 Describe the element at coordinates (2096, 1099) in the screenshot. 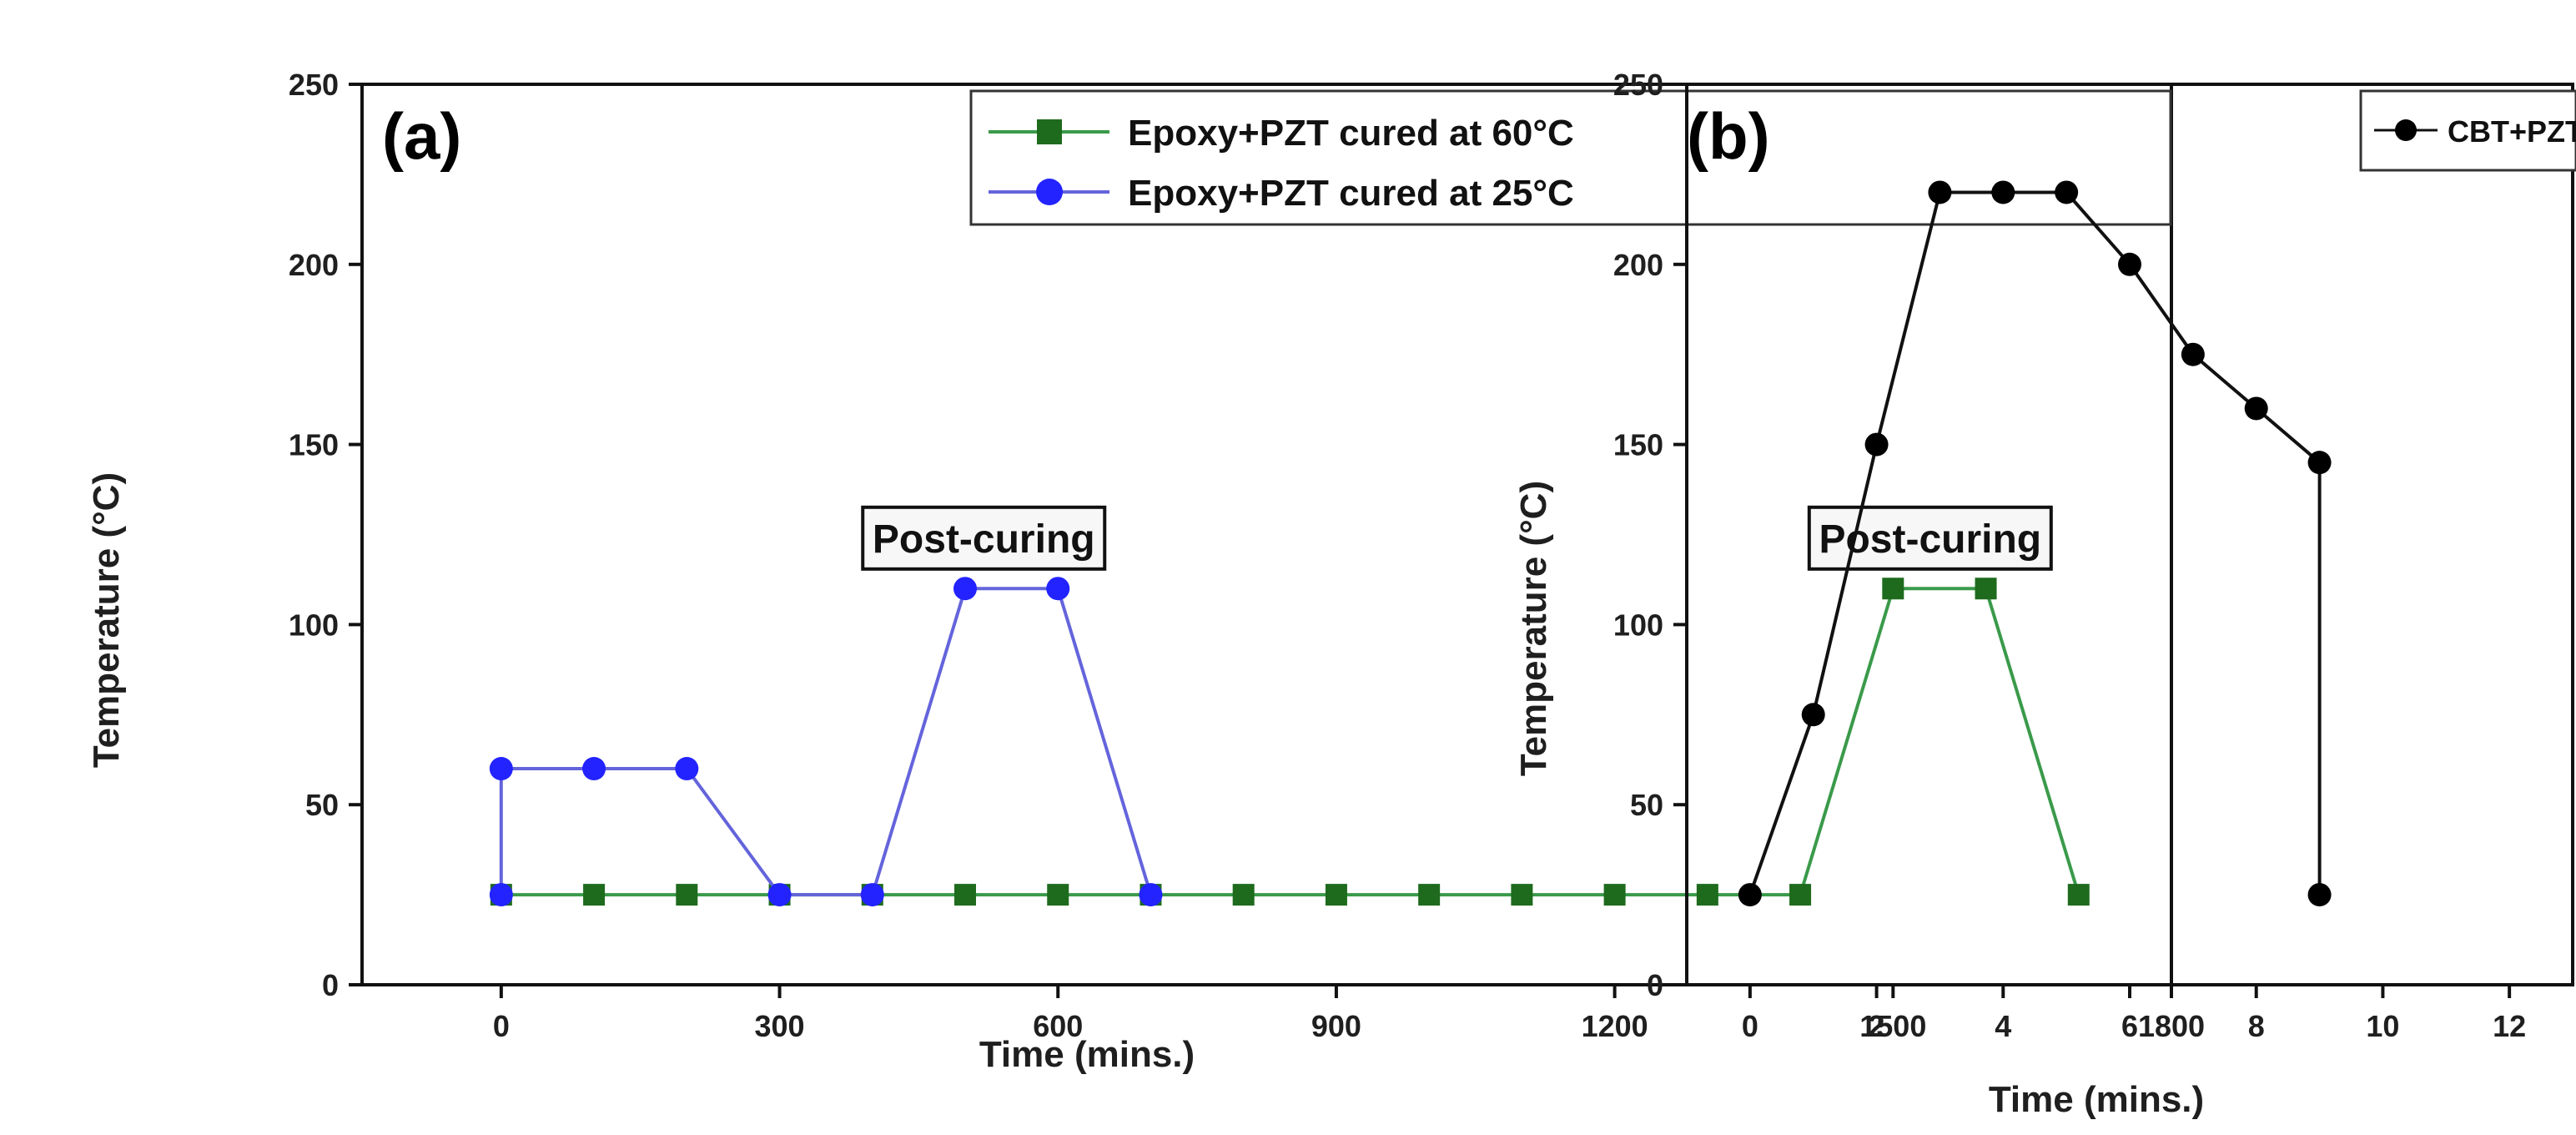

I see `panel-b-x-axis-title: Time (mins.)` at that location.